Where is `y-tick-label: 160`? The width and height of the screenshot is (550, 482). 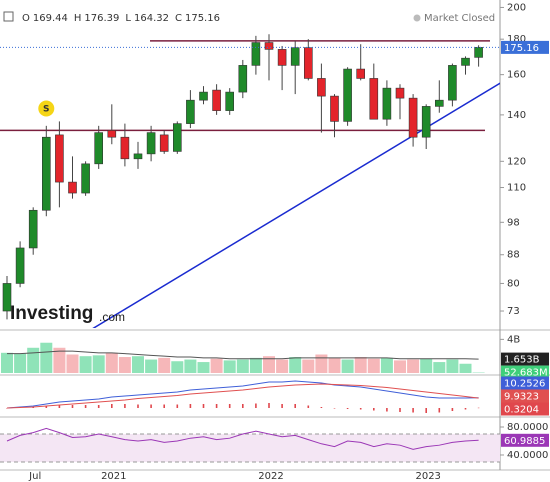
y-tick-label: 160 is located at coordinates (516, 75).